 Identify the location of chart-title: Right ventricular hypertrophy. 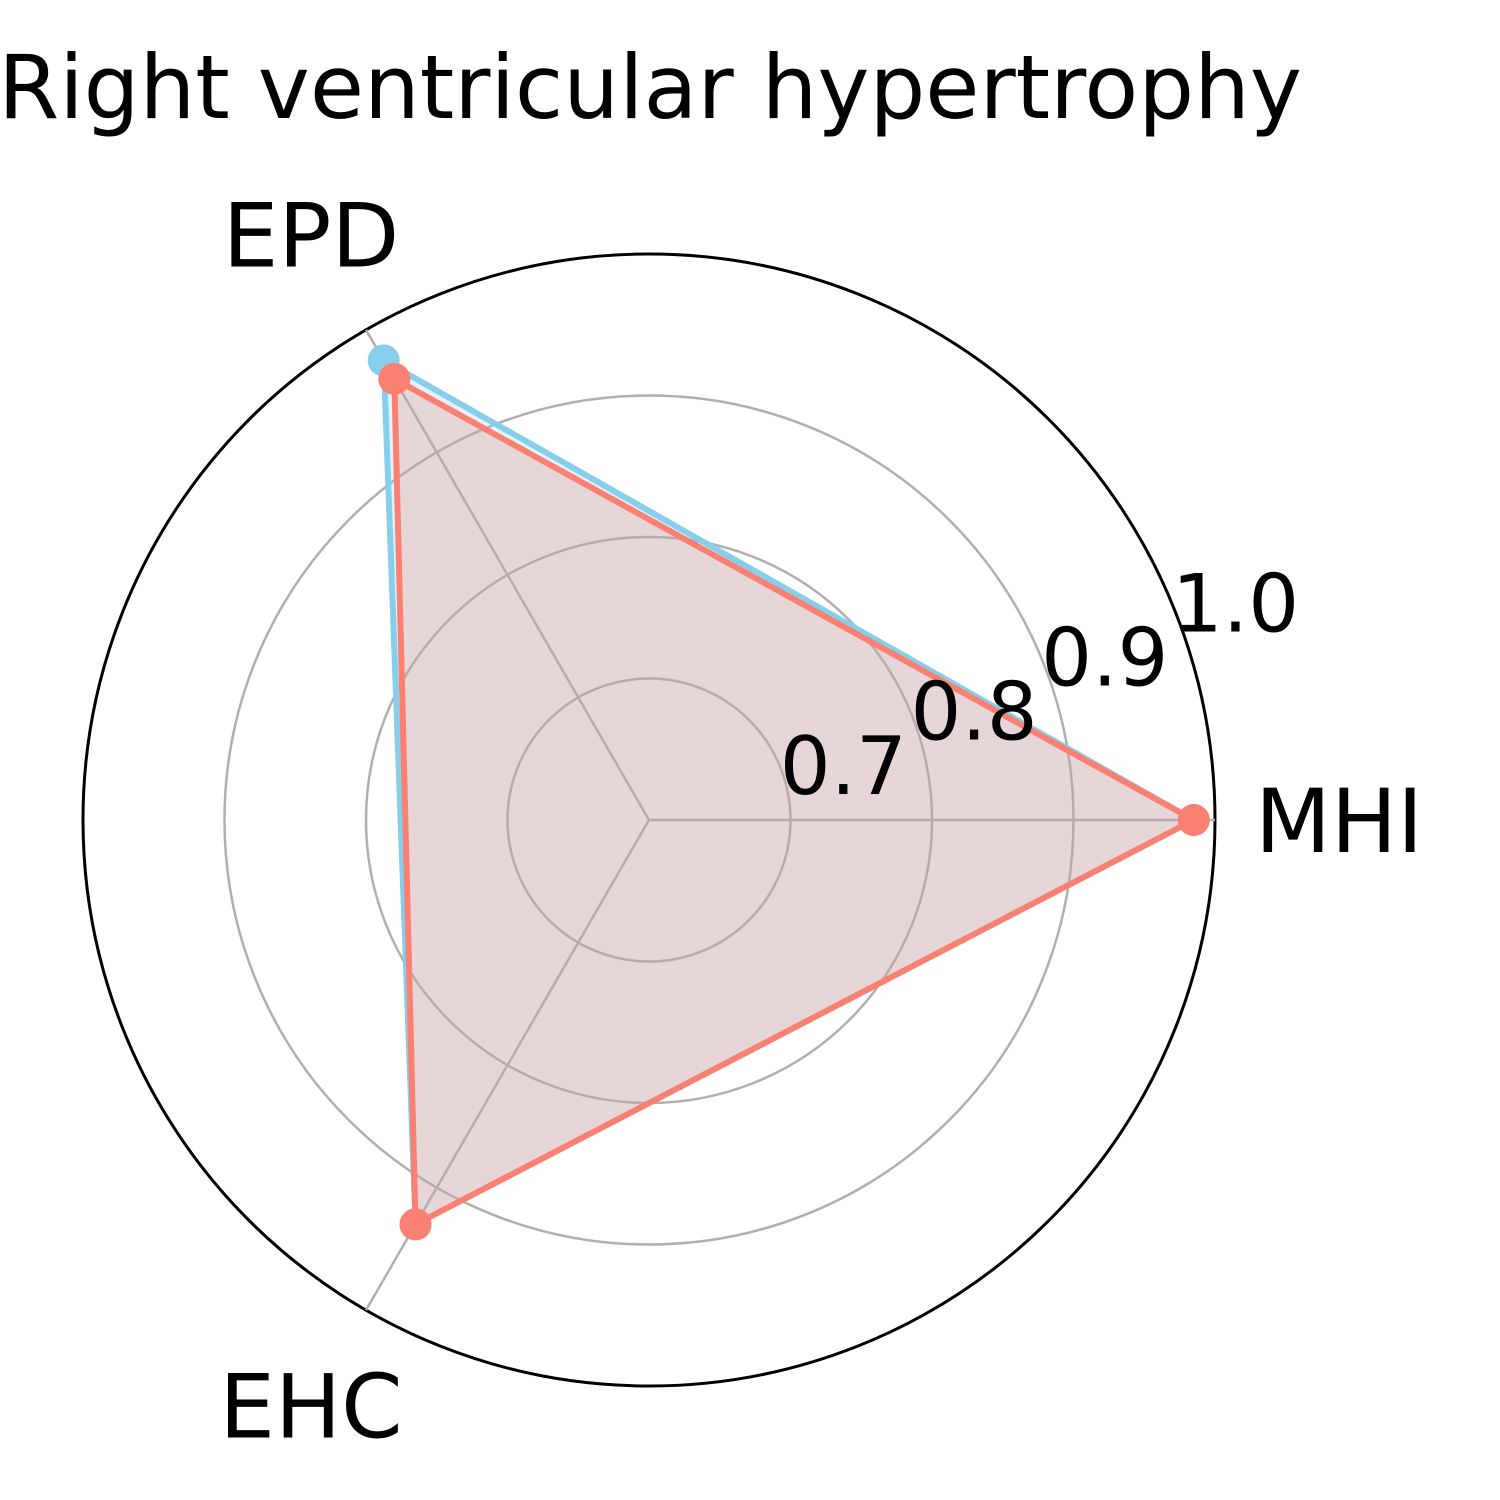
(651, 87).